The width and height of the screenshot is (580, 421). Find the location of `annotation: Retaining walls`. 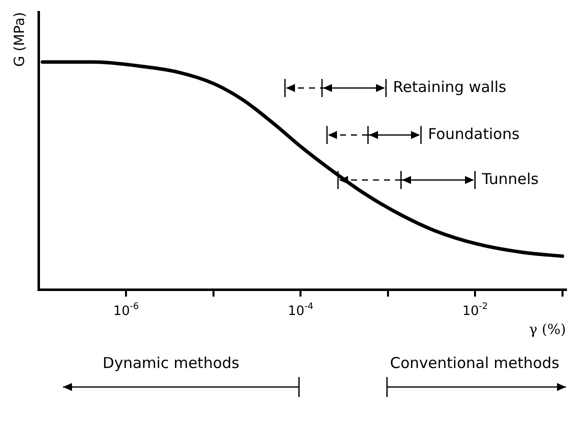

annotation: Retaining walls is located at coordinates (449, 87).